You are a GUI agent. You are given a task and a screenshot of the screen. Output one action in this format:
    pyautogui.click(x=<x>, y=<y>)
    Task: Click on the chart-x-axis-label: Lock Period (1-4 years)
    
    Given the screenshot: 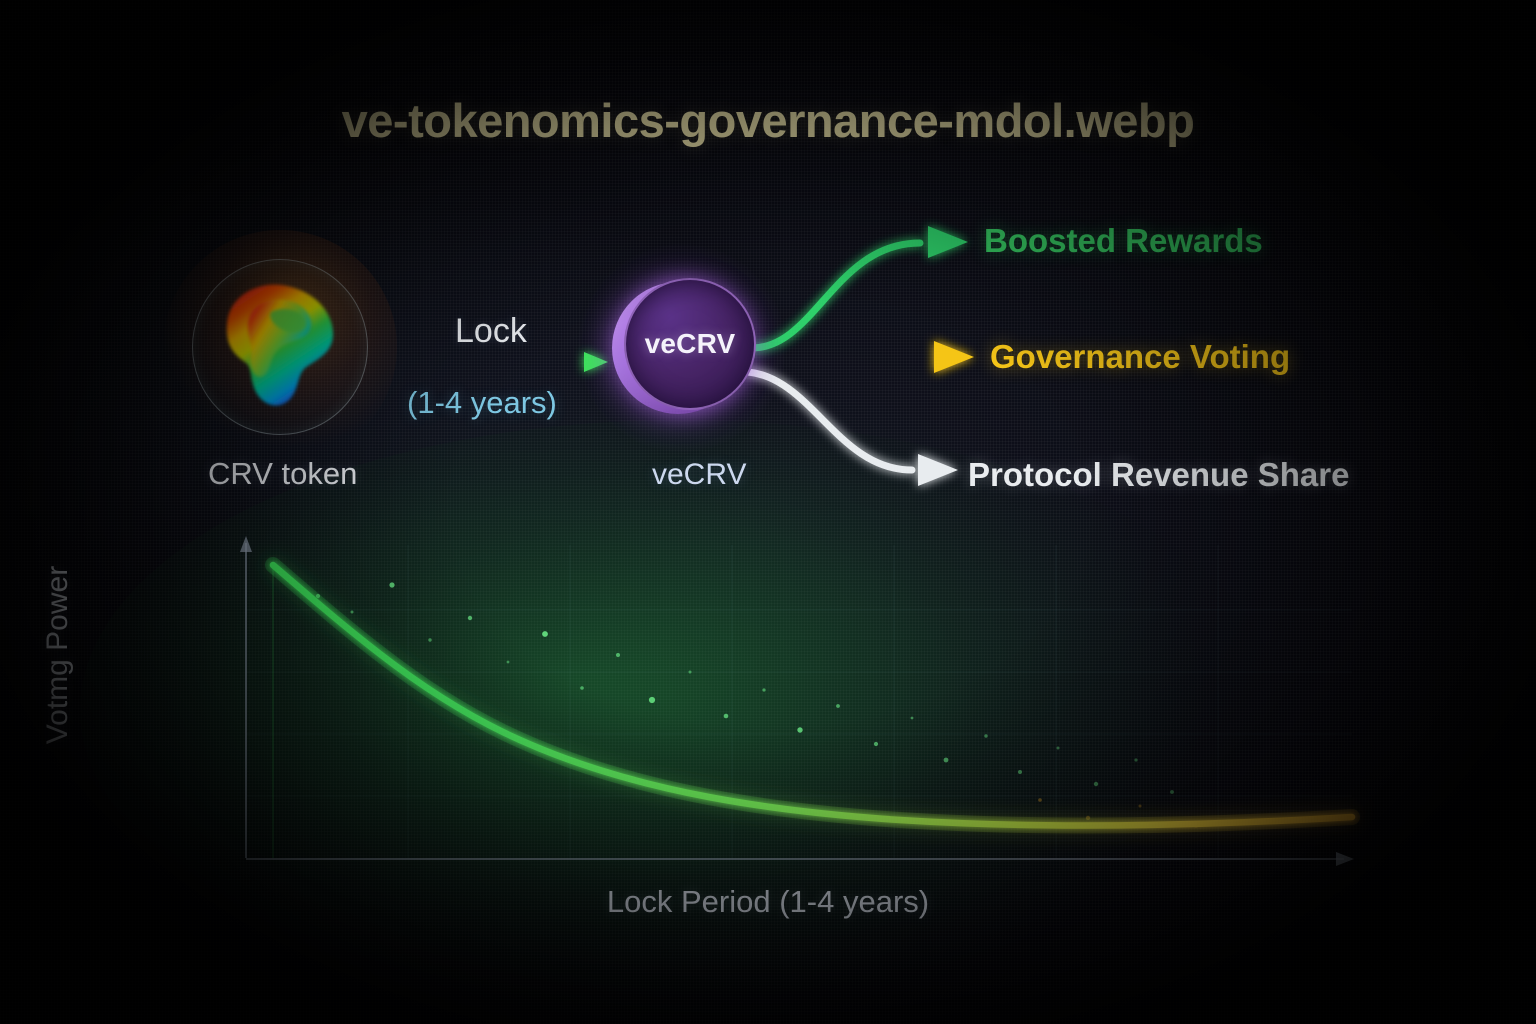 What is the action you would take?
    pyautogui.click(x=768, y=901)
    